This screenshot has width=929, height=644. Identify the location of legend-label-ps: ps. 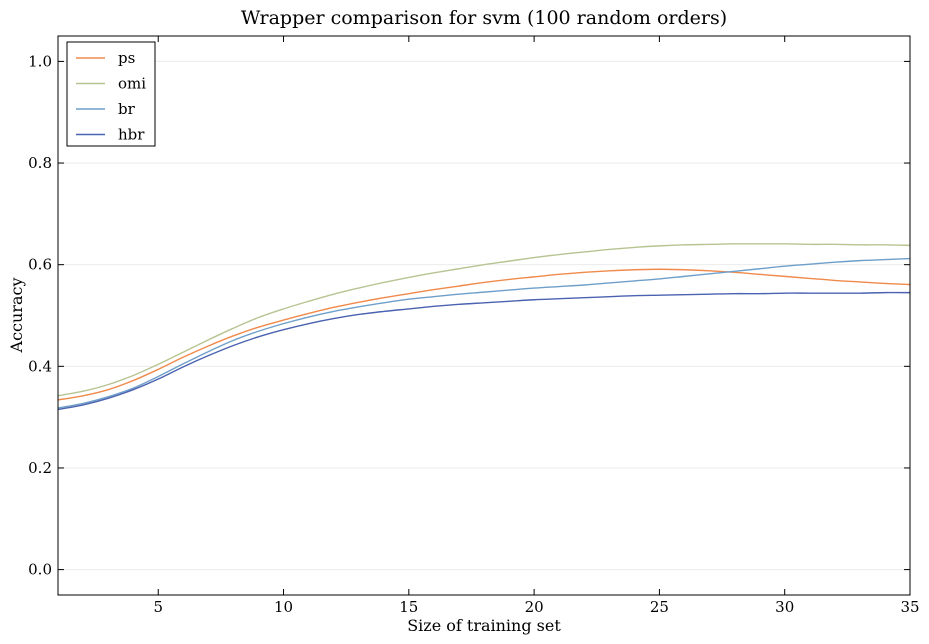
(126, 58).